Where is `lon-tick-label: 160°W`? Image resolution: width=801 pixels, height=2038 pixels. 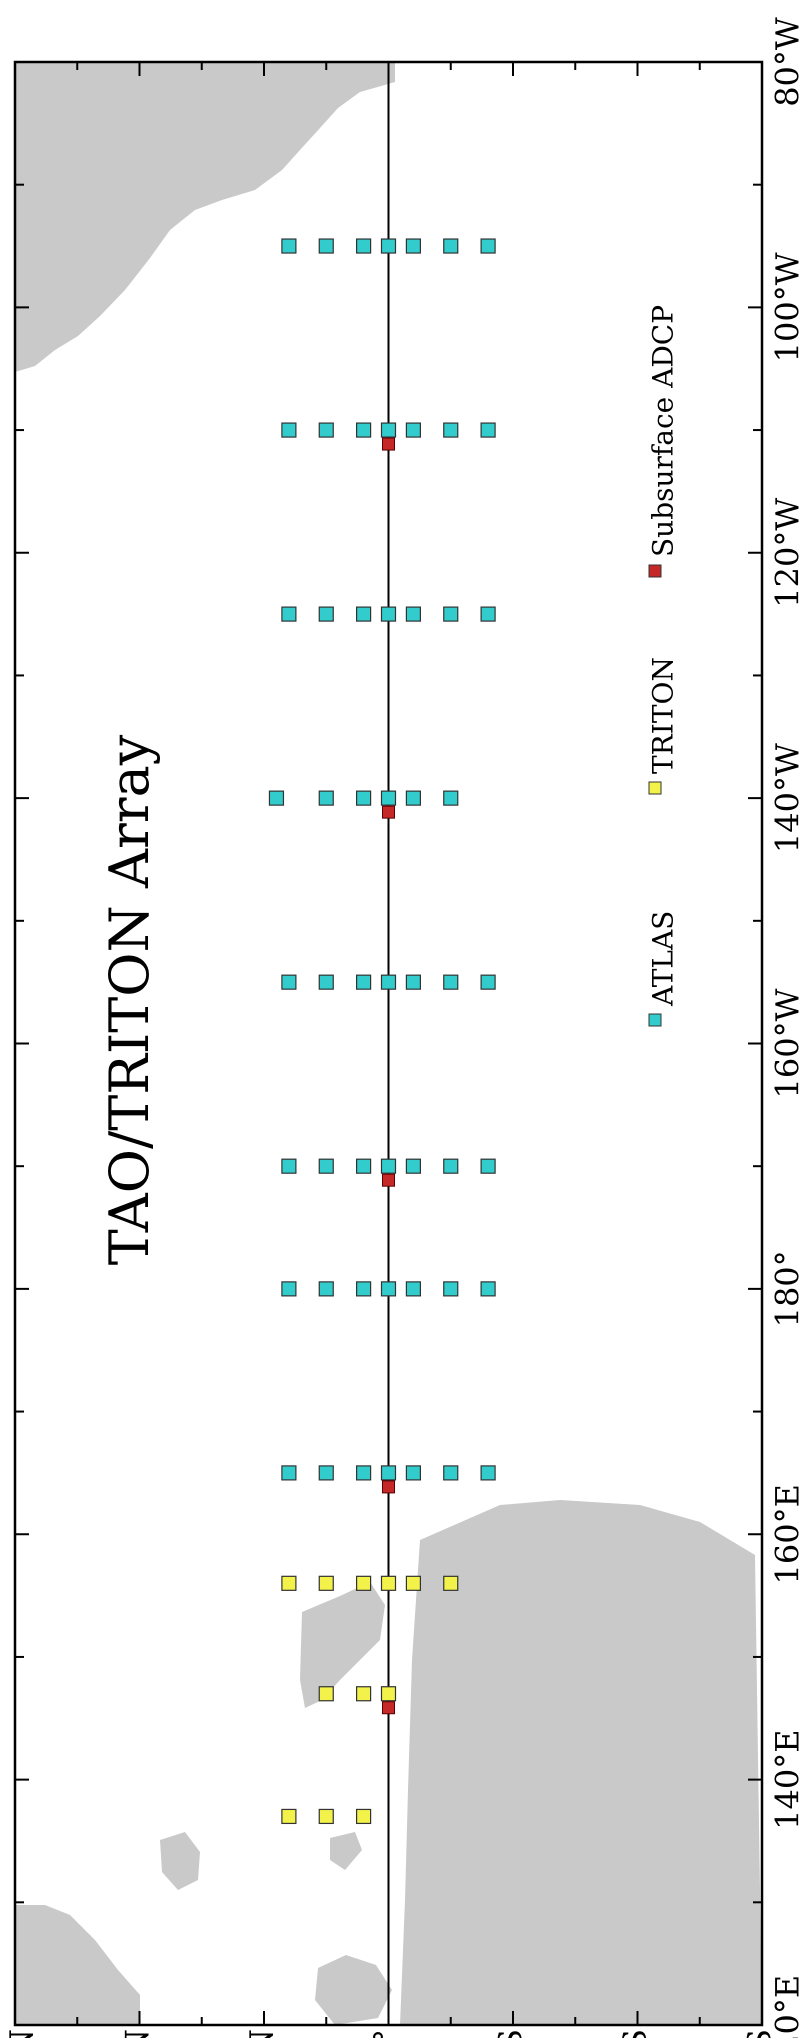
lon-tick-label: 160°W is located at coordinates (785, 1043).